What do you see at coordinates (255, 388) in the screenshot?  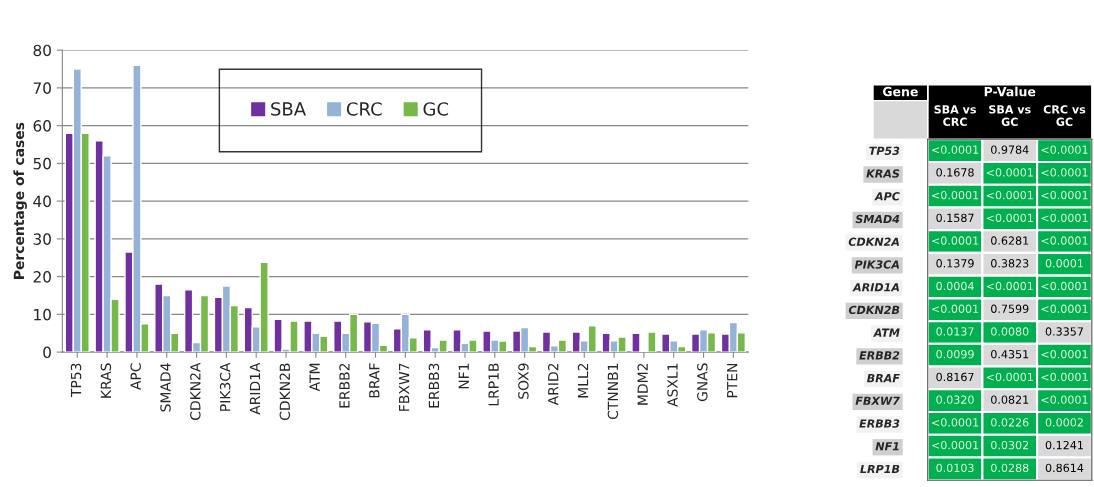 I see `x-tick-label: ARID1A` at bounding box center [255, 388].